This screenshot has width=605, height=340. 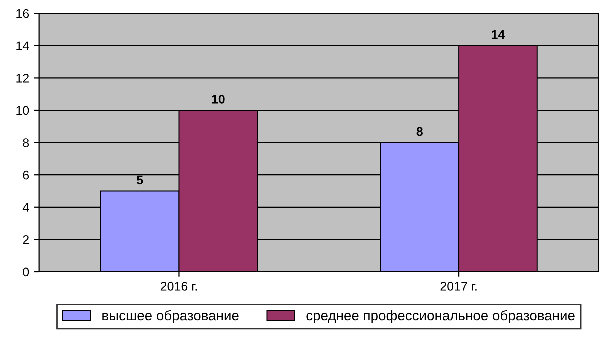 I want to click on y-tick-label: 8, so click(x=26, y=143).